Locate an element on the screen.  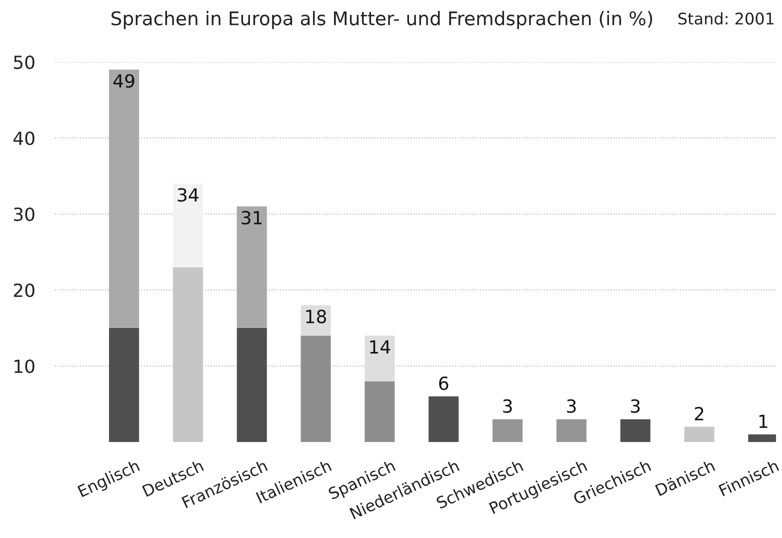
total-label: 2 is located at coordinates (699, 413).